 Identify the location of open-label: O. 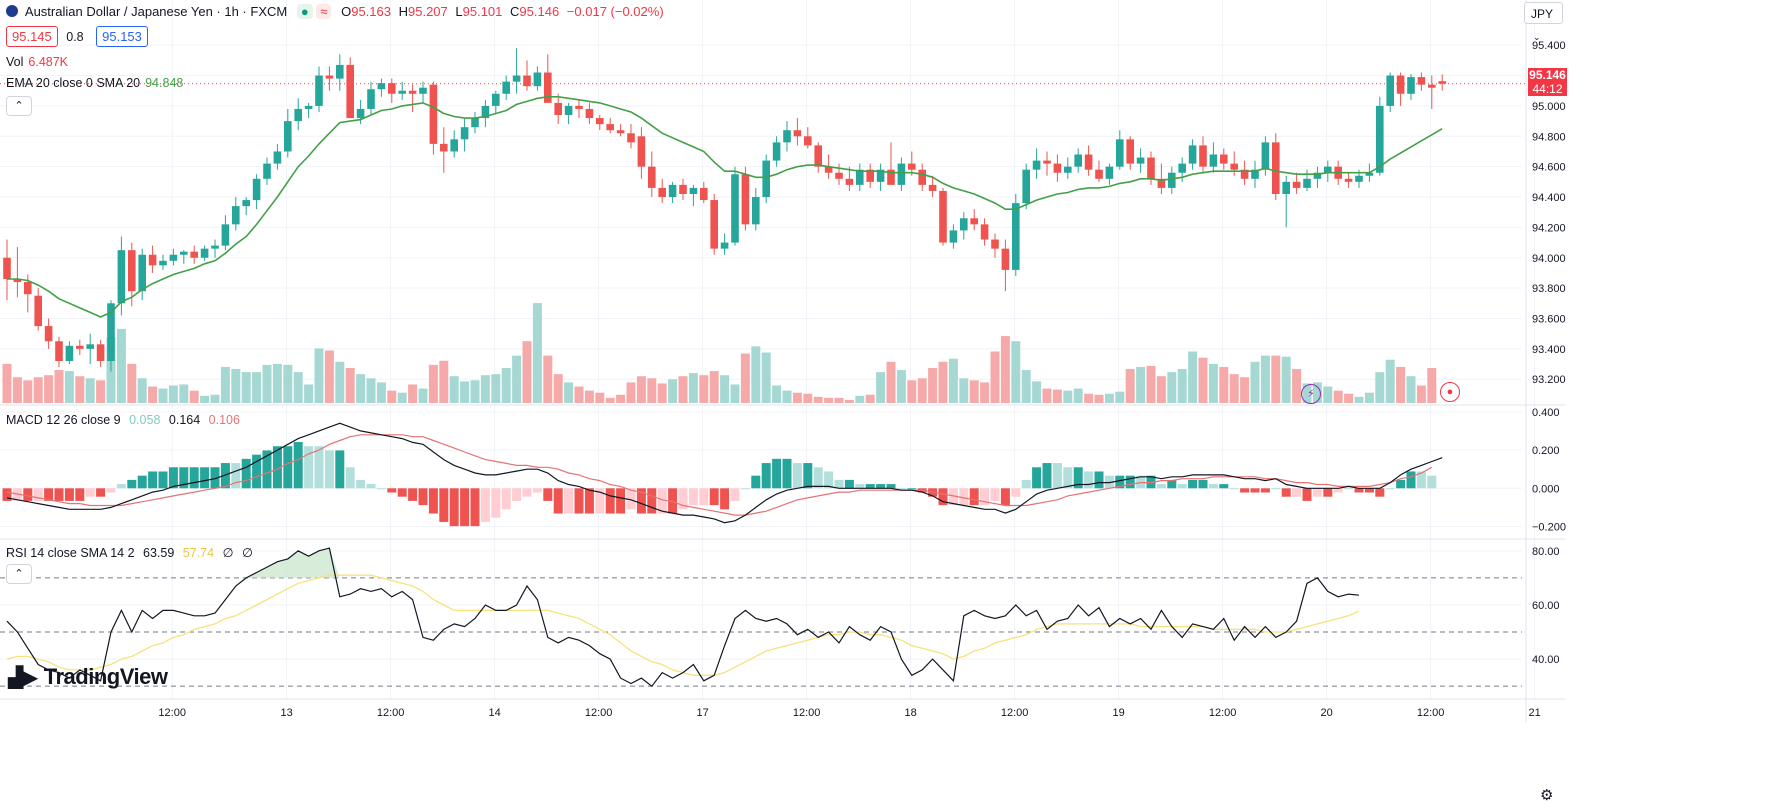
(346, 11).